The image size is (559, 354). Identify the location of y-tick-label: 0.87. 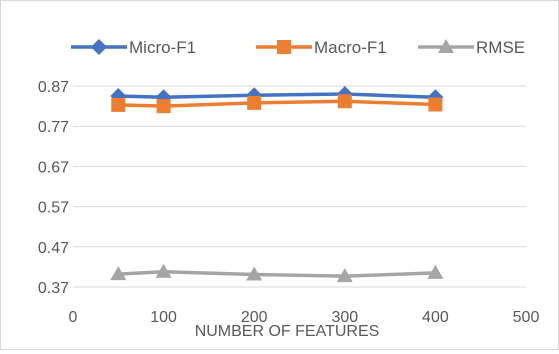
(53, 87).